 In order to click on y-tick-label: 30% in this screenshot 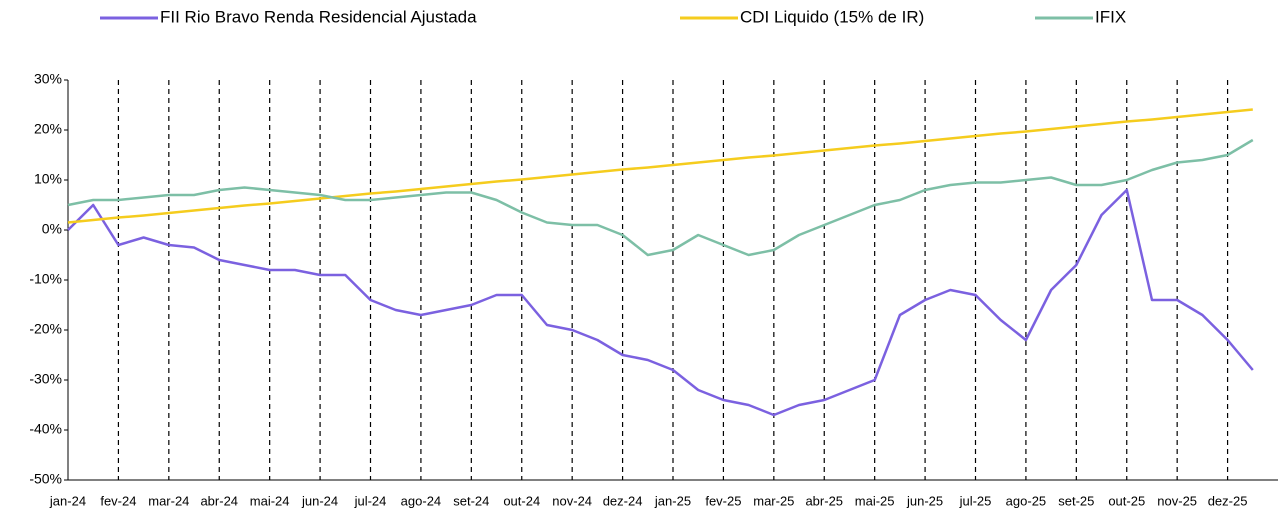, I will do `click(48, 79)`.